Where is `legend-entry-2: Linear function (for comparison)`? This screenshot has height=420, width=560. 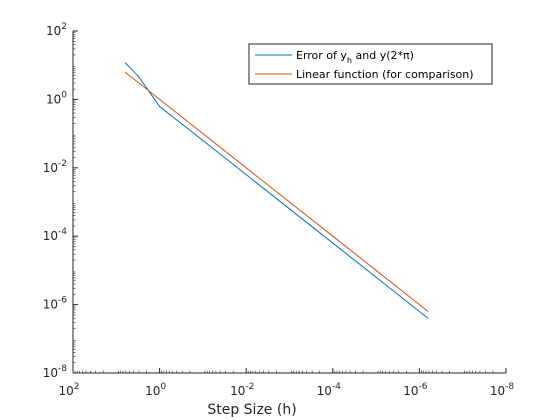 legend-entry-2: Linear function (for comparison) is located at coordinates (385, 74).